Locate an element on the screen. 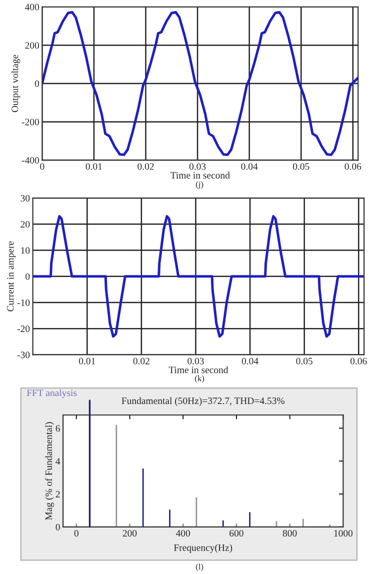 Image resolution: width=373 pixels, height=574 pixels. y-tick-label: -400 is located at coordinates (30, 160).